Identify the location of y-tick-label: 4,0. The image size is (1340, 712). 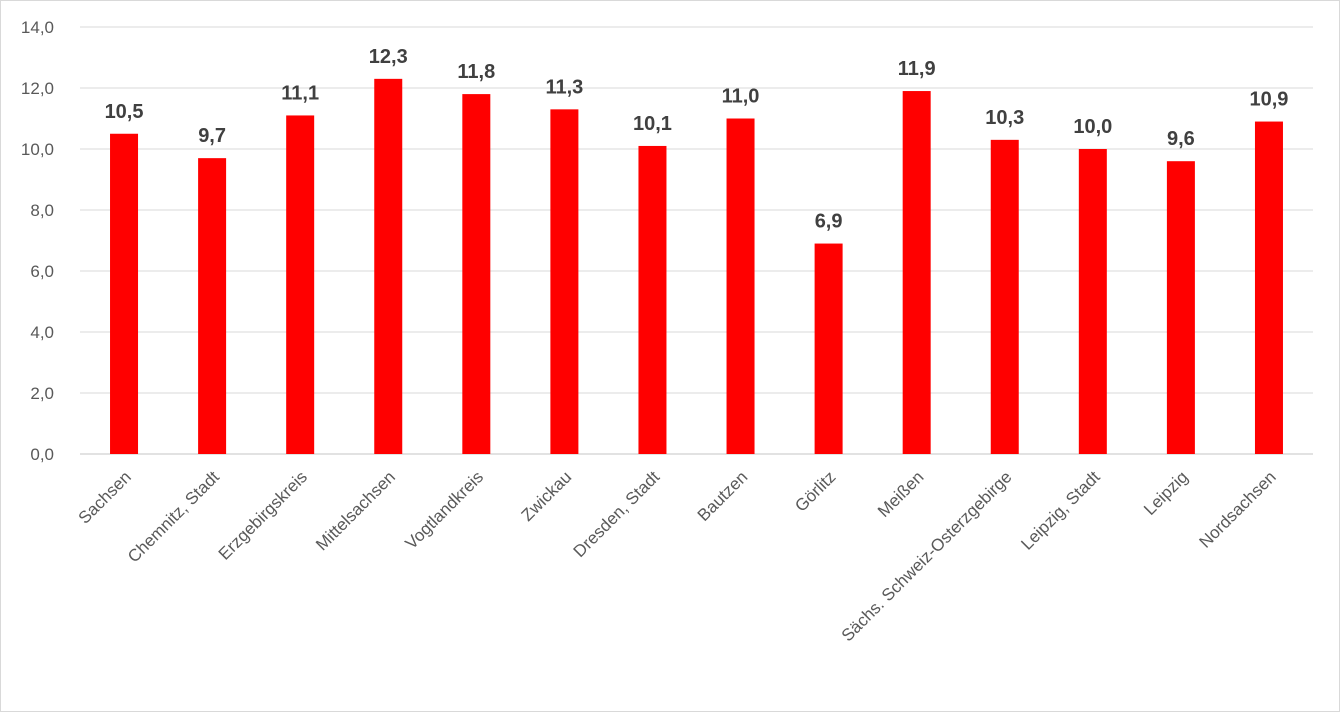
(42, 332).